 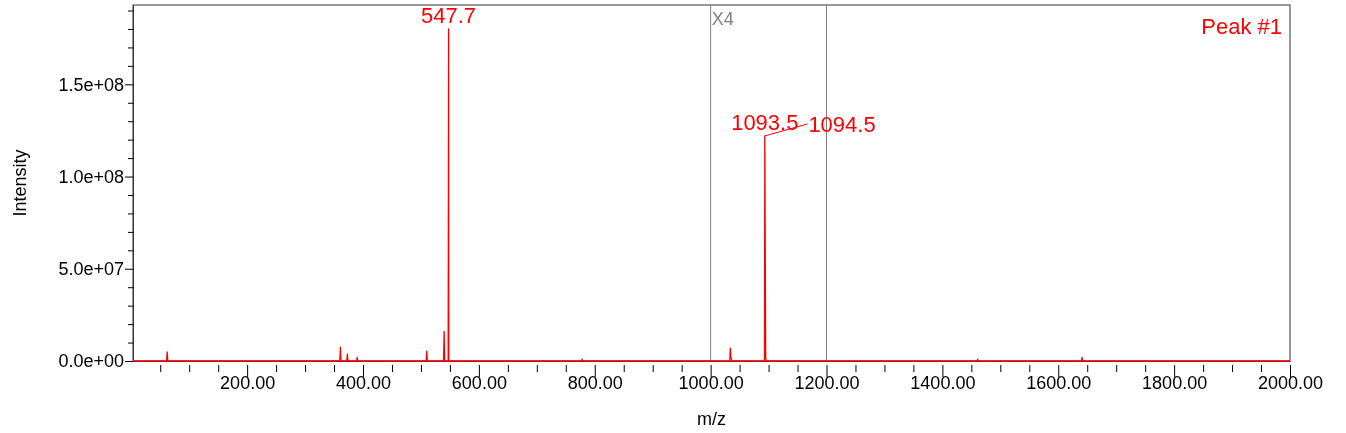 What do you see at coordinates (842, 124) in the screenshot?
I see `annotation: 1094.5` at bounding box center [842, 124].